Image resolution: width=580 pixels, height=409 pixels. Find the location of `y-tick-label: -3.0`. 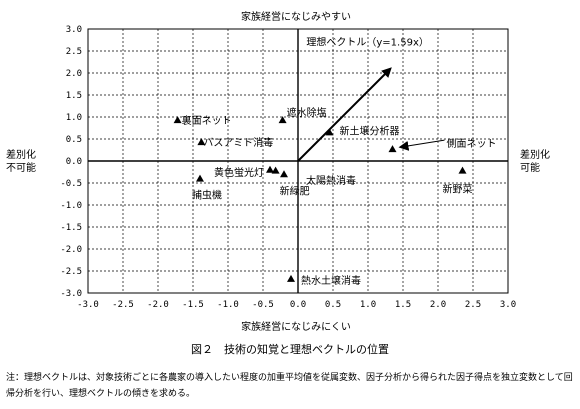

y-tick-label: -3.0 is located at coordinates (71, 294).